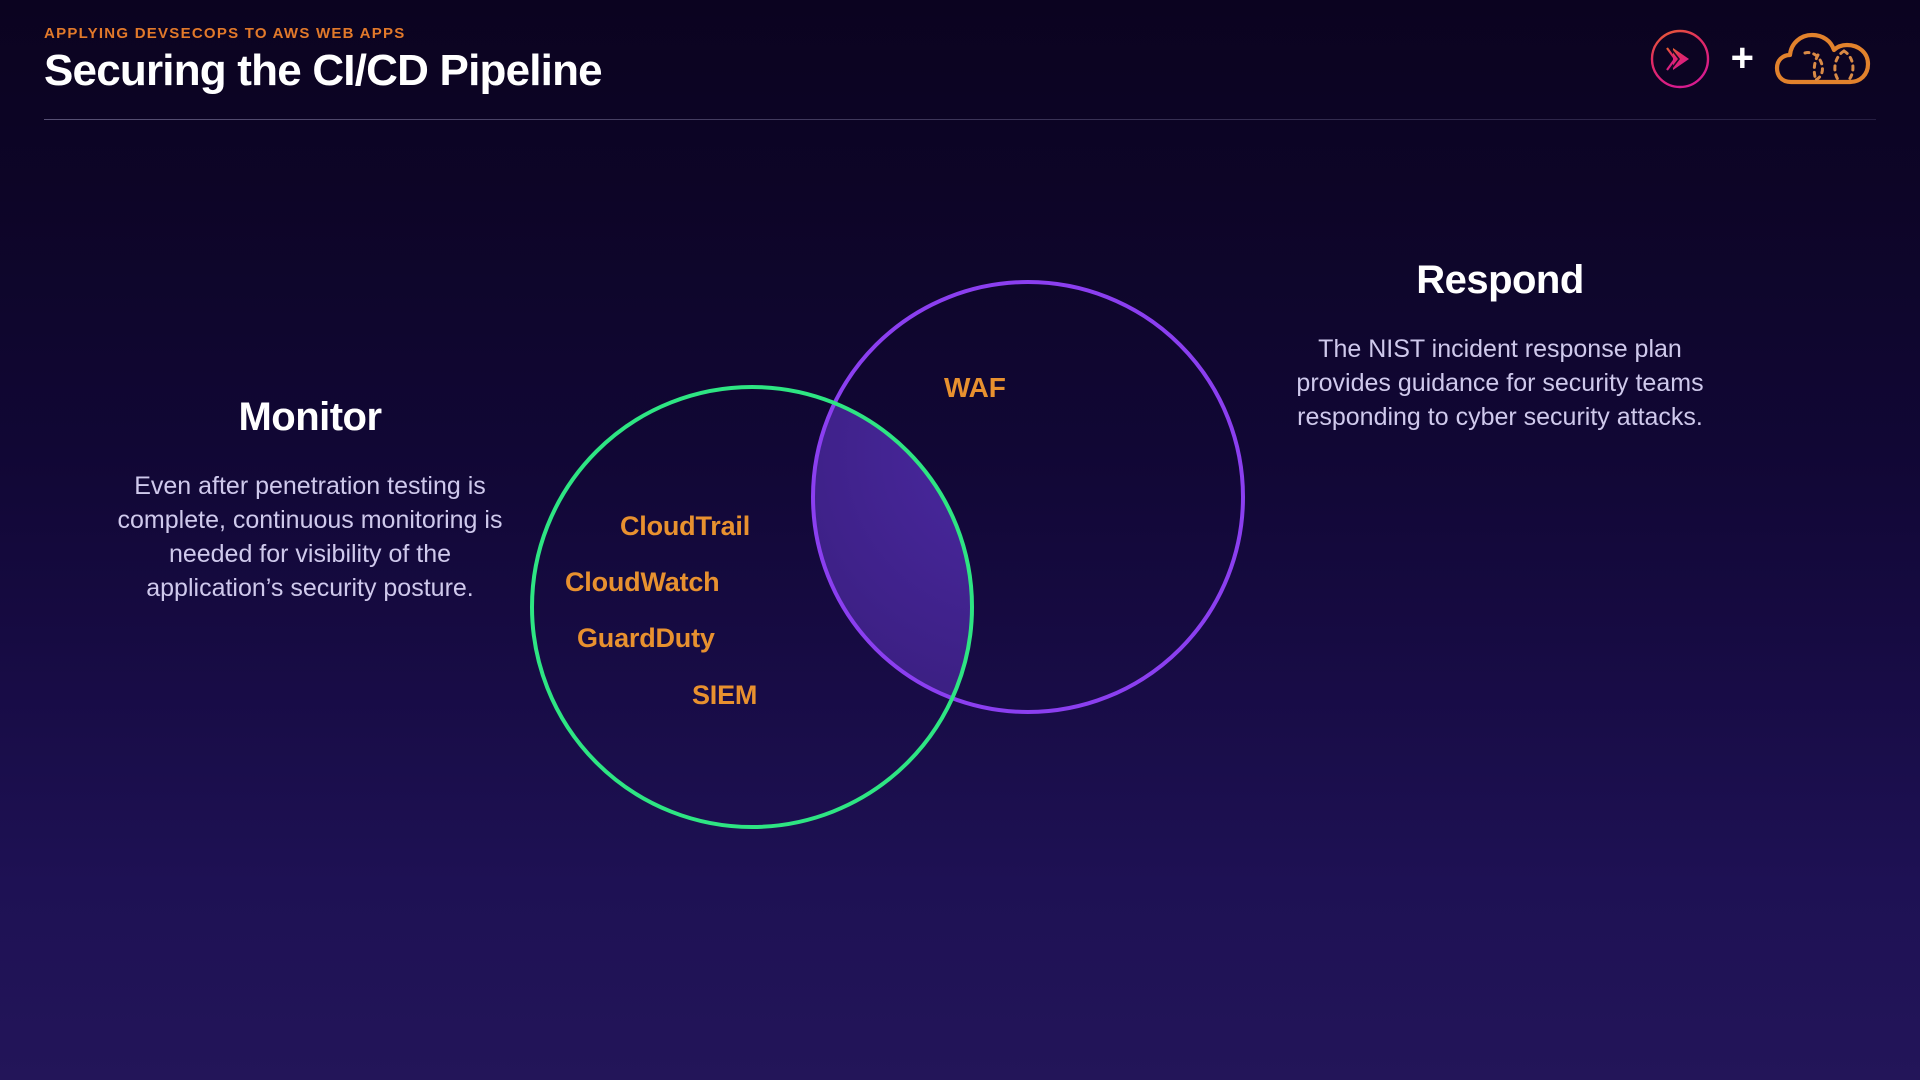 The width and height of the screenshot is (1920, 1080). Describe the element at coordinates (1848, 66) in the screenshot. I see `cloud-dashed-arc-right-b` at that location.